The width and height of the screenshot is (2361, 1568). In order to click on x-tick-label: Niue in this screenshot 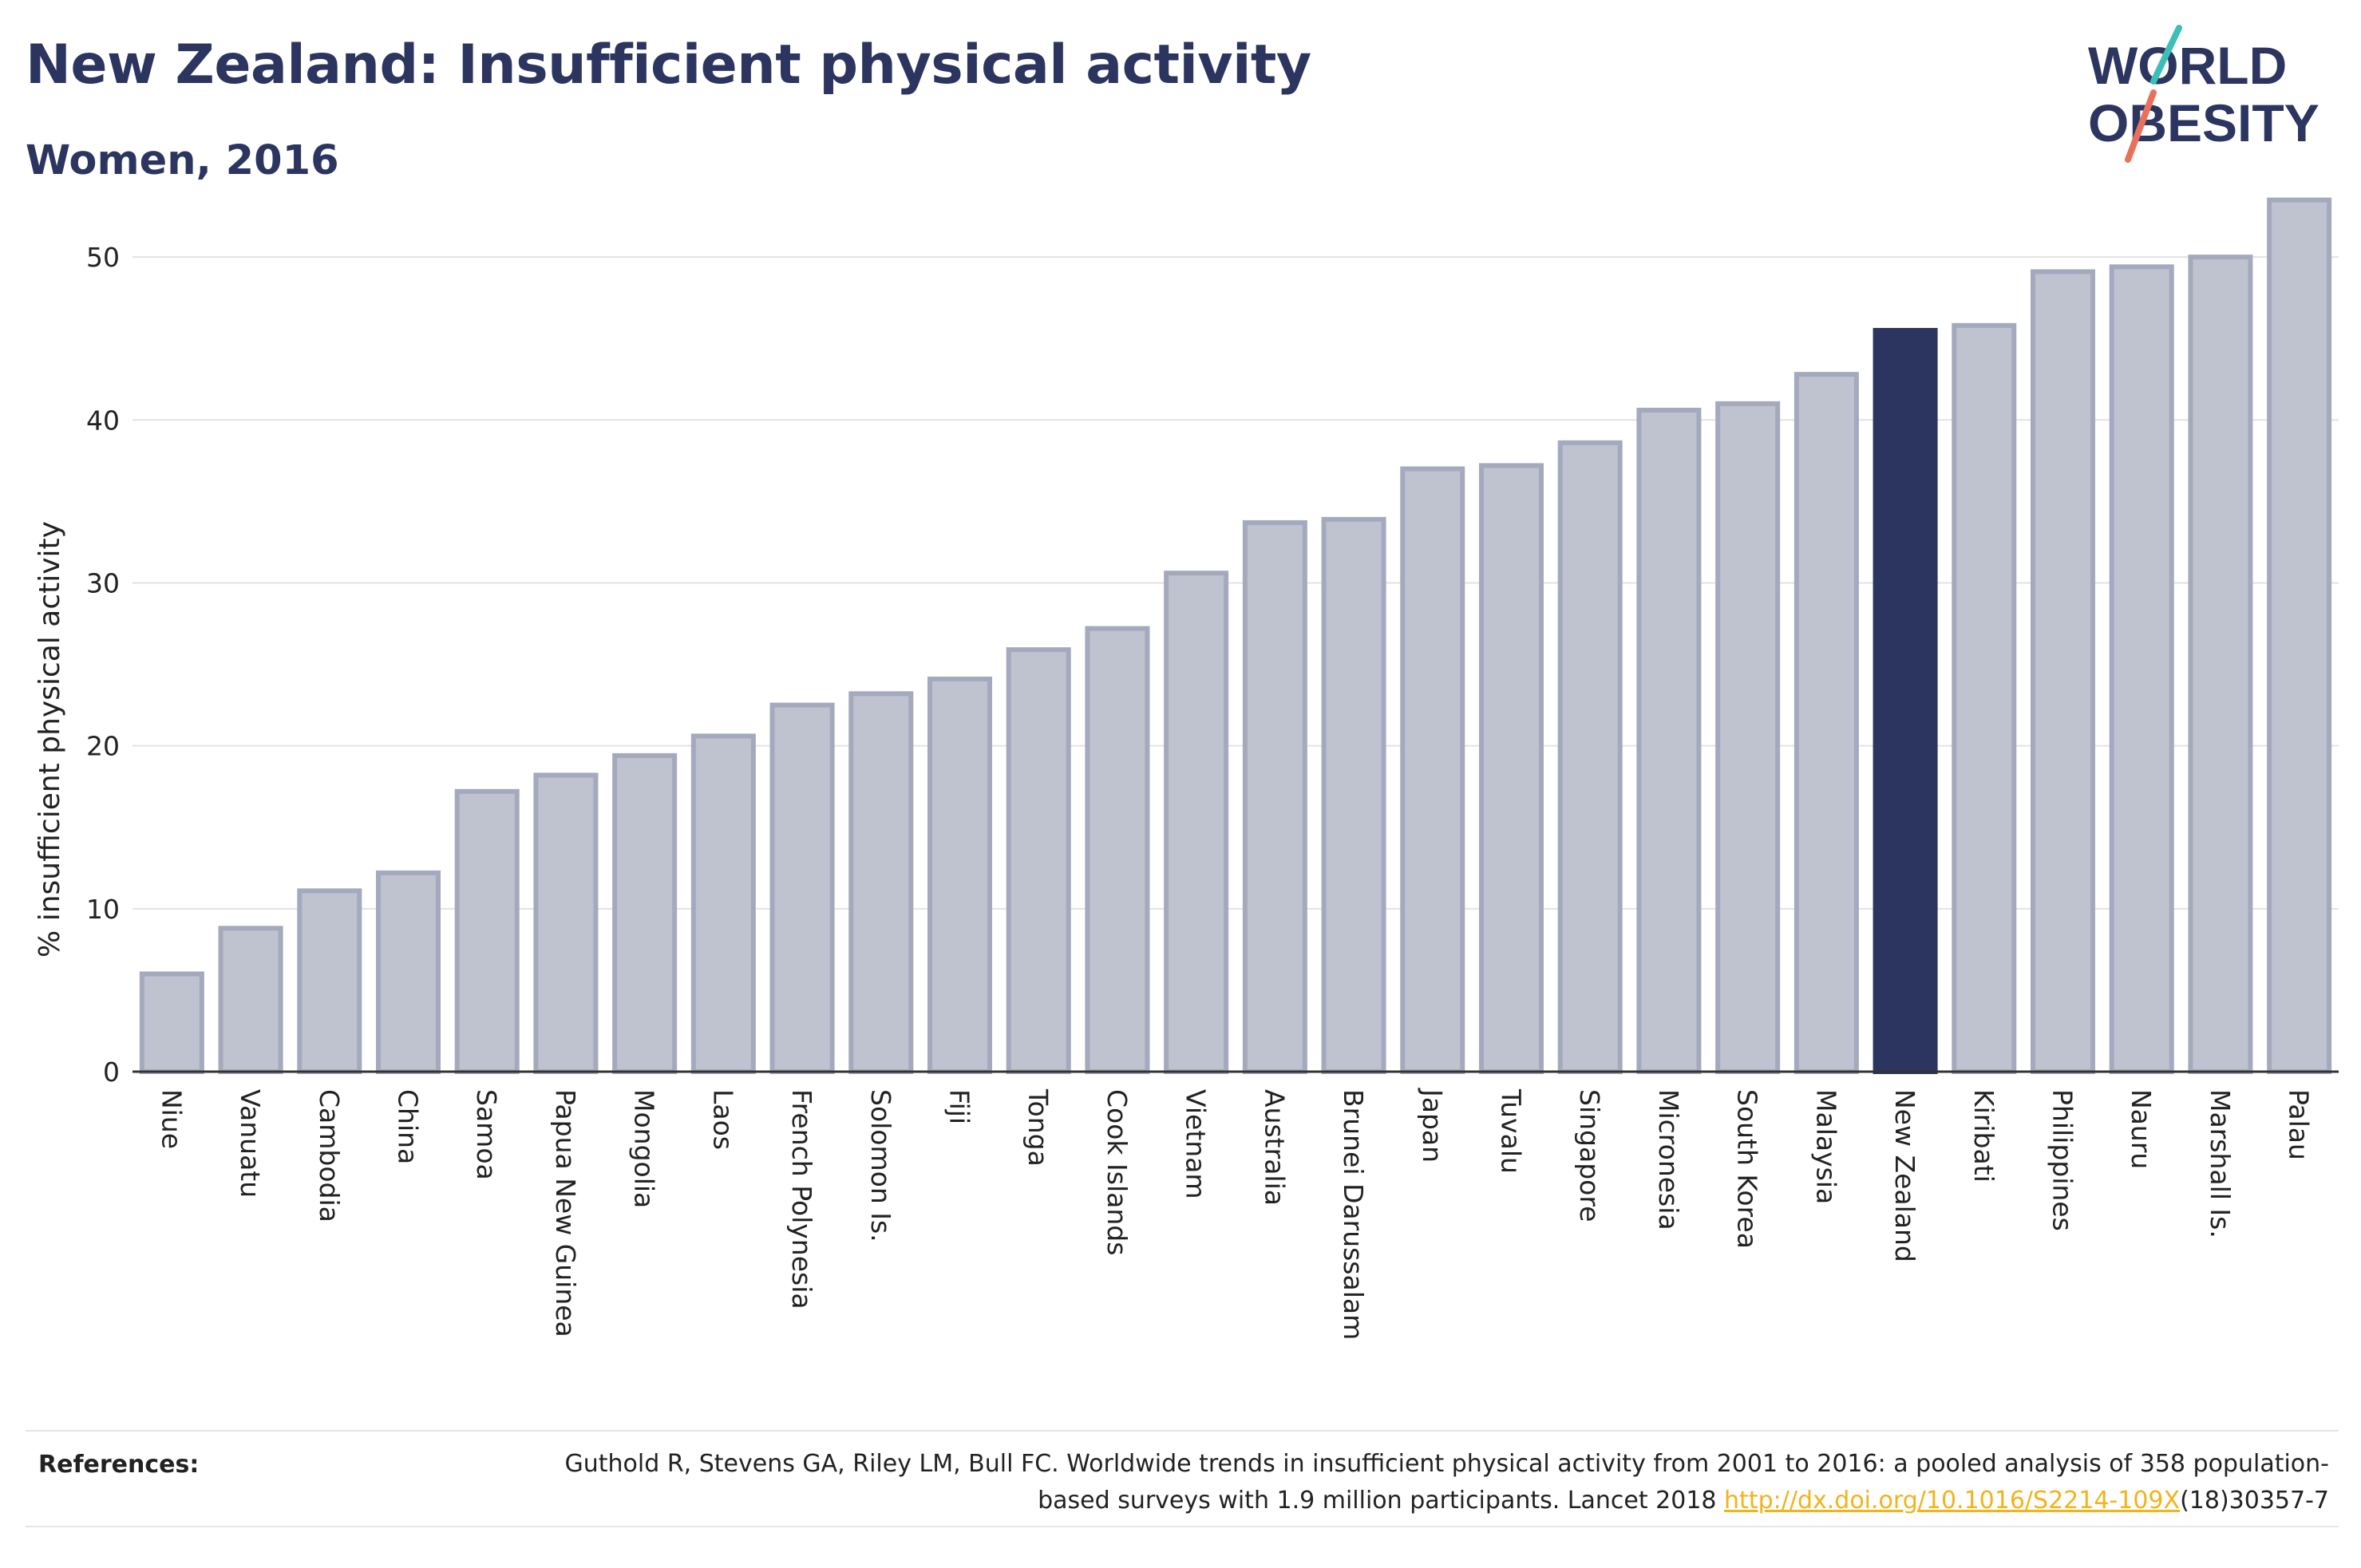, I will do `click(171, 1119)`.